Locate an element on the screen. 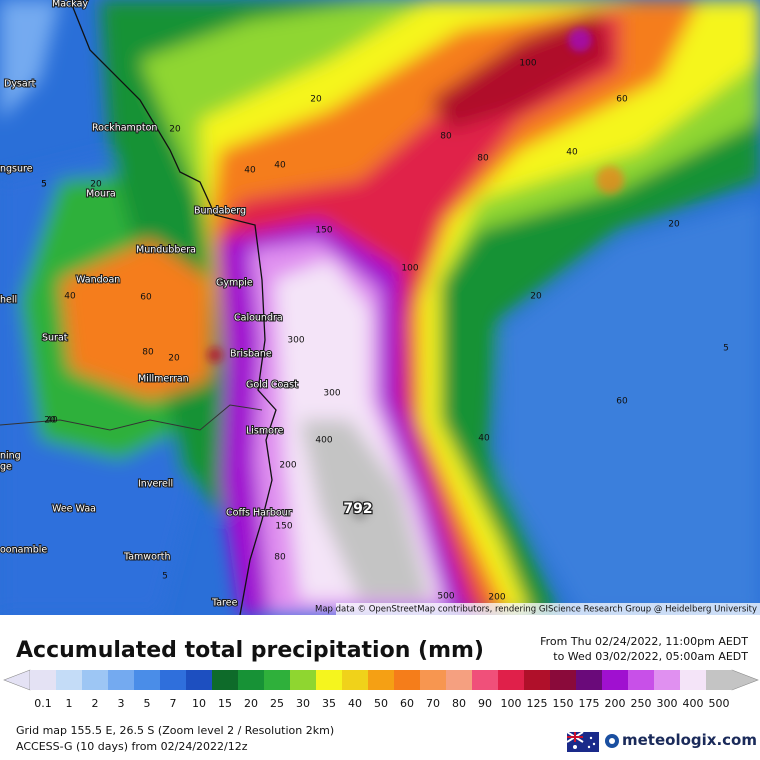 The image size is (760, 760). legend-label: 20 is located at coordinates (251, 703).